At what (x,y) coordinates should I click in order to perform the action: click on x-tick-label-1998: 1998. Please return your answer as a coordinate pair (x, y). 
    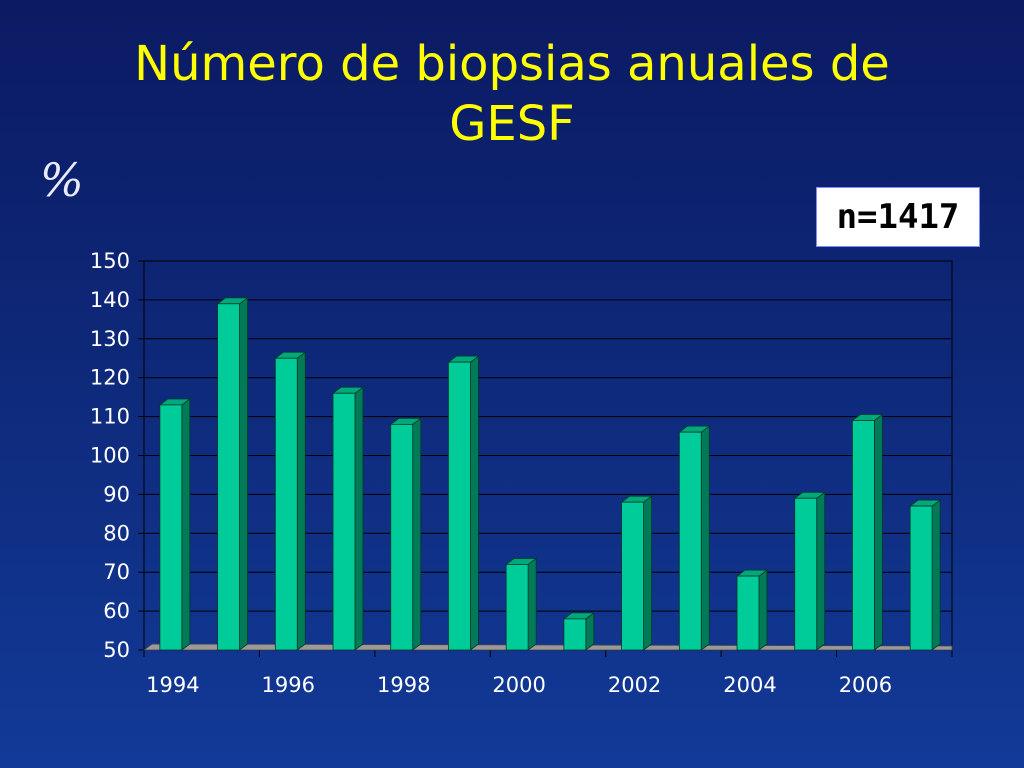
    Looking at the image, I should click on (403, 685).